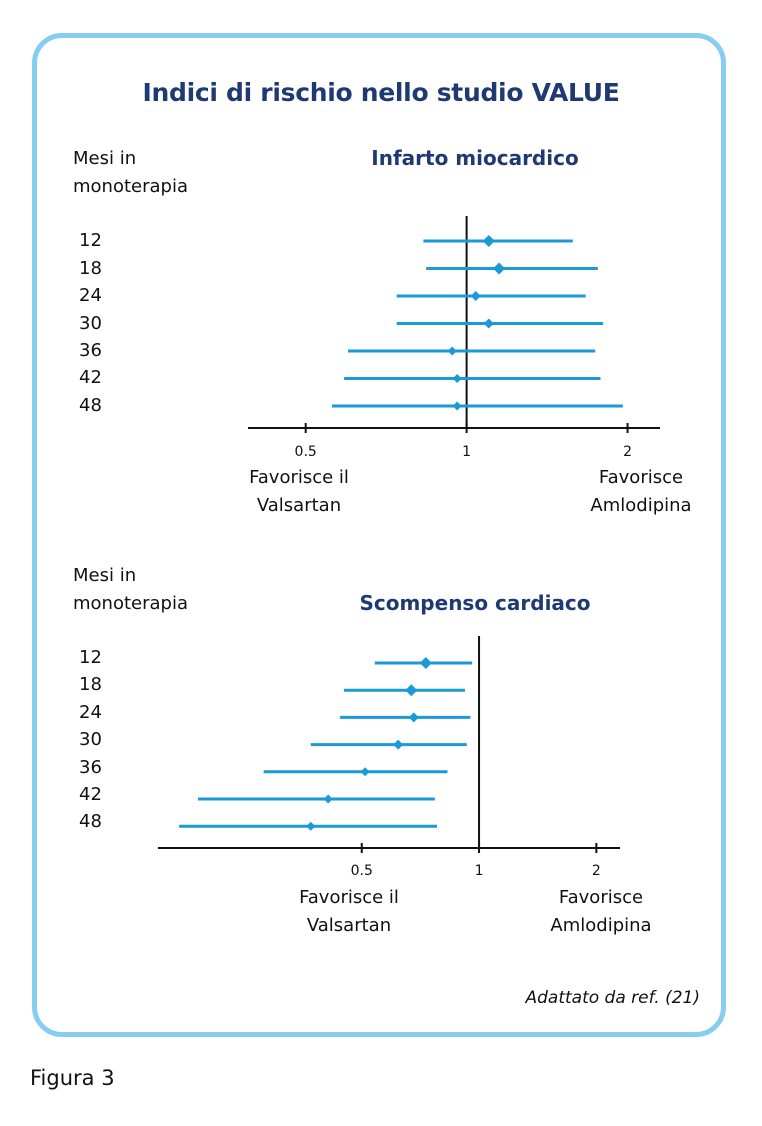 The width and height of the screenshot is (762, 1126). What do you see at coordinates (381, 92) in the screenshot?
I see `figure-title: Indici di rischio nello studio VALUE` at bounding box center [381, 92].